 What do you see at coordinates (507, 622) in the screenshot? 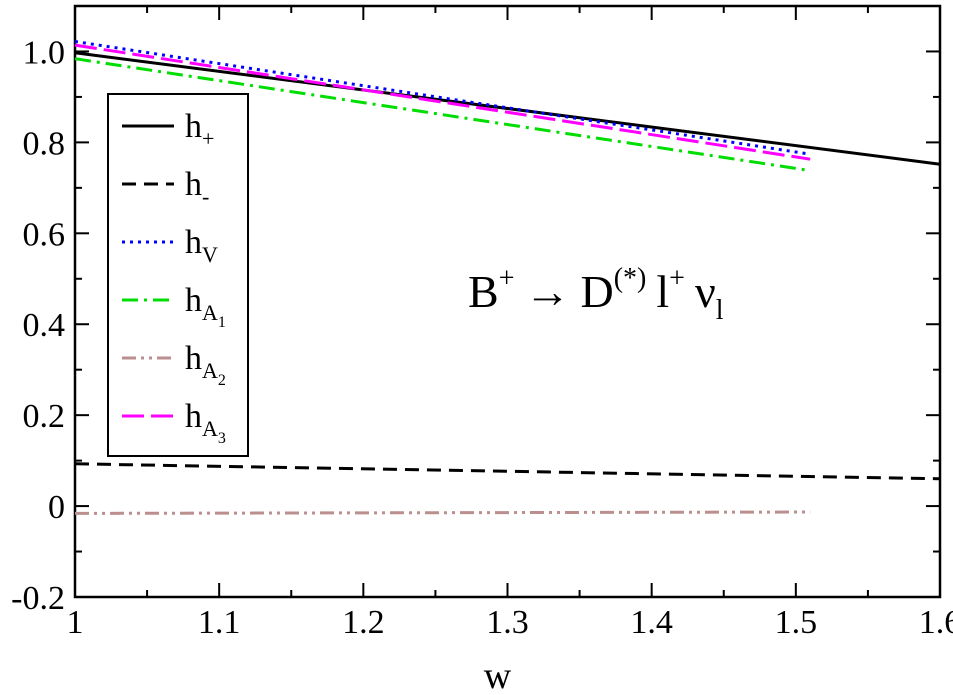
I see `x-tick-label: 1.3` at bounding box center [507, 622].